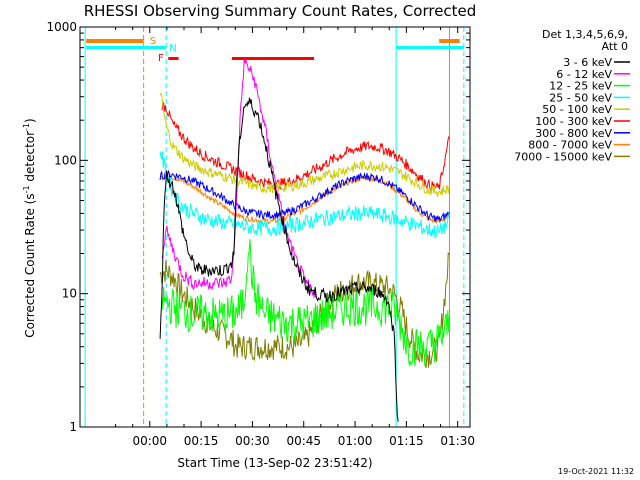 The height and width of the screenshot is (480, 640). What do you see at coordinates (577, 109) in the screenshot?
I see `legend-entry-5: 50 - 100 keV` at bounding box center [577, 109].